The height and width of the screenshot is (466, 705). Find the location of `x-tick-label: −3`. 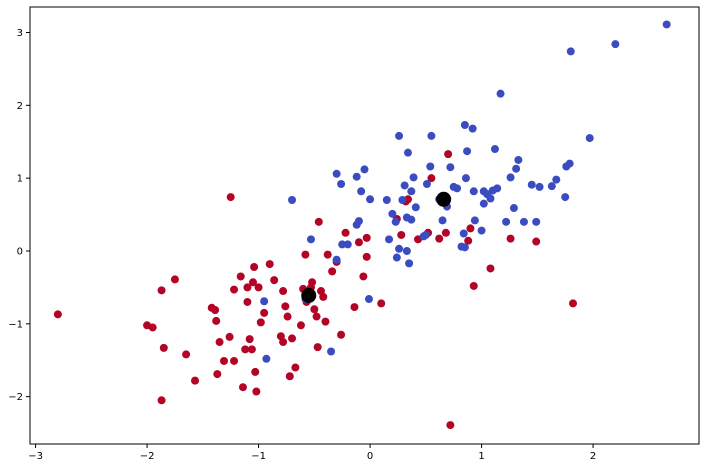

x-tick-label: −3 is located at coordinates (35, 456).